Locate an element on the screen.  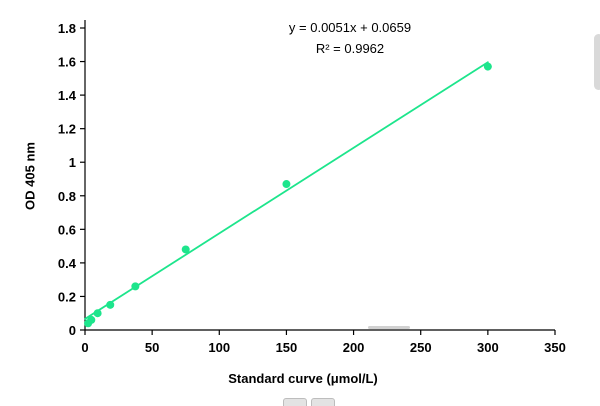
svg-text: 0.8 is located at coordinates (67, 196).